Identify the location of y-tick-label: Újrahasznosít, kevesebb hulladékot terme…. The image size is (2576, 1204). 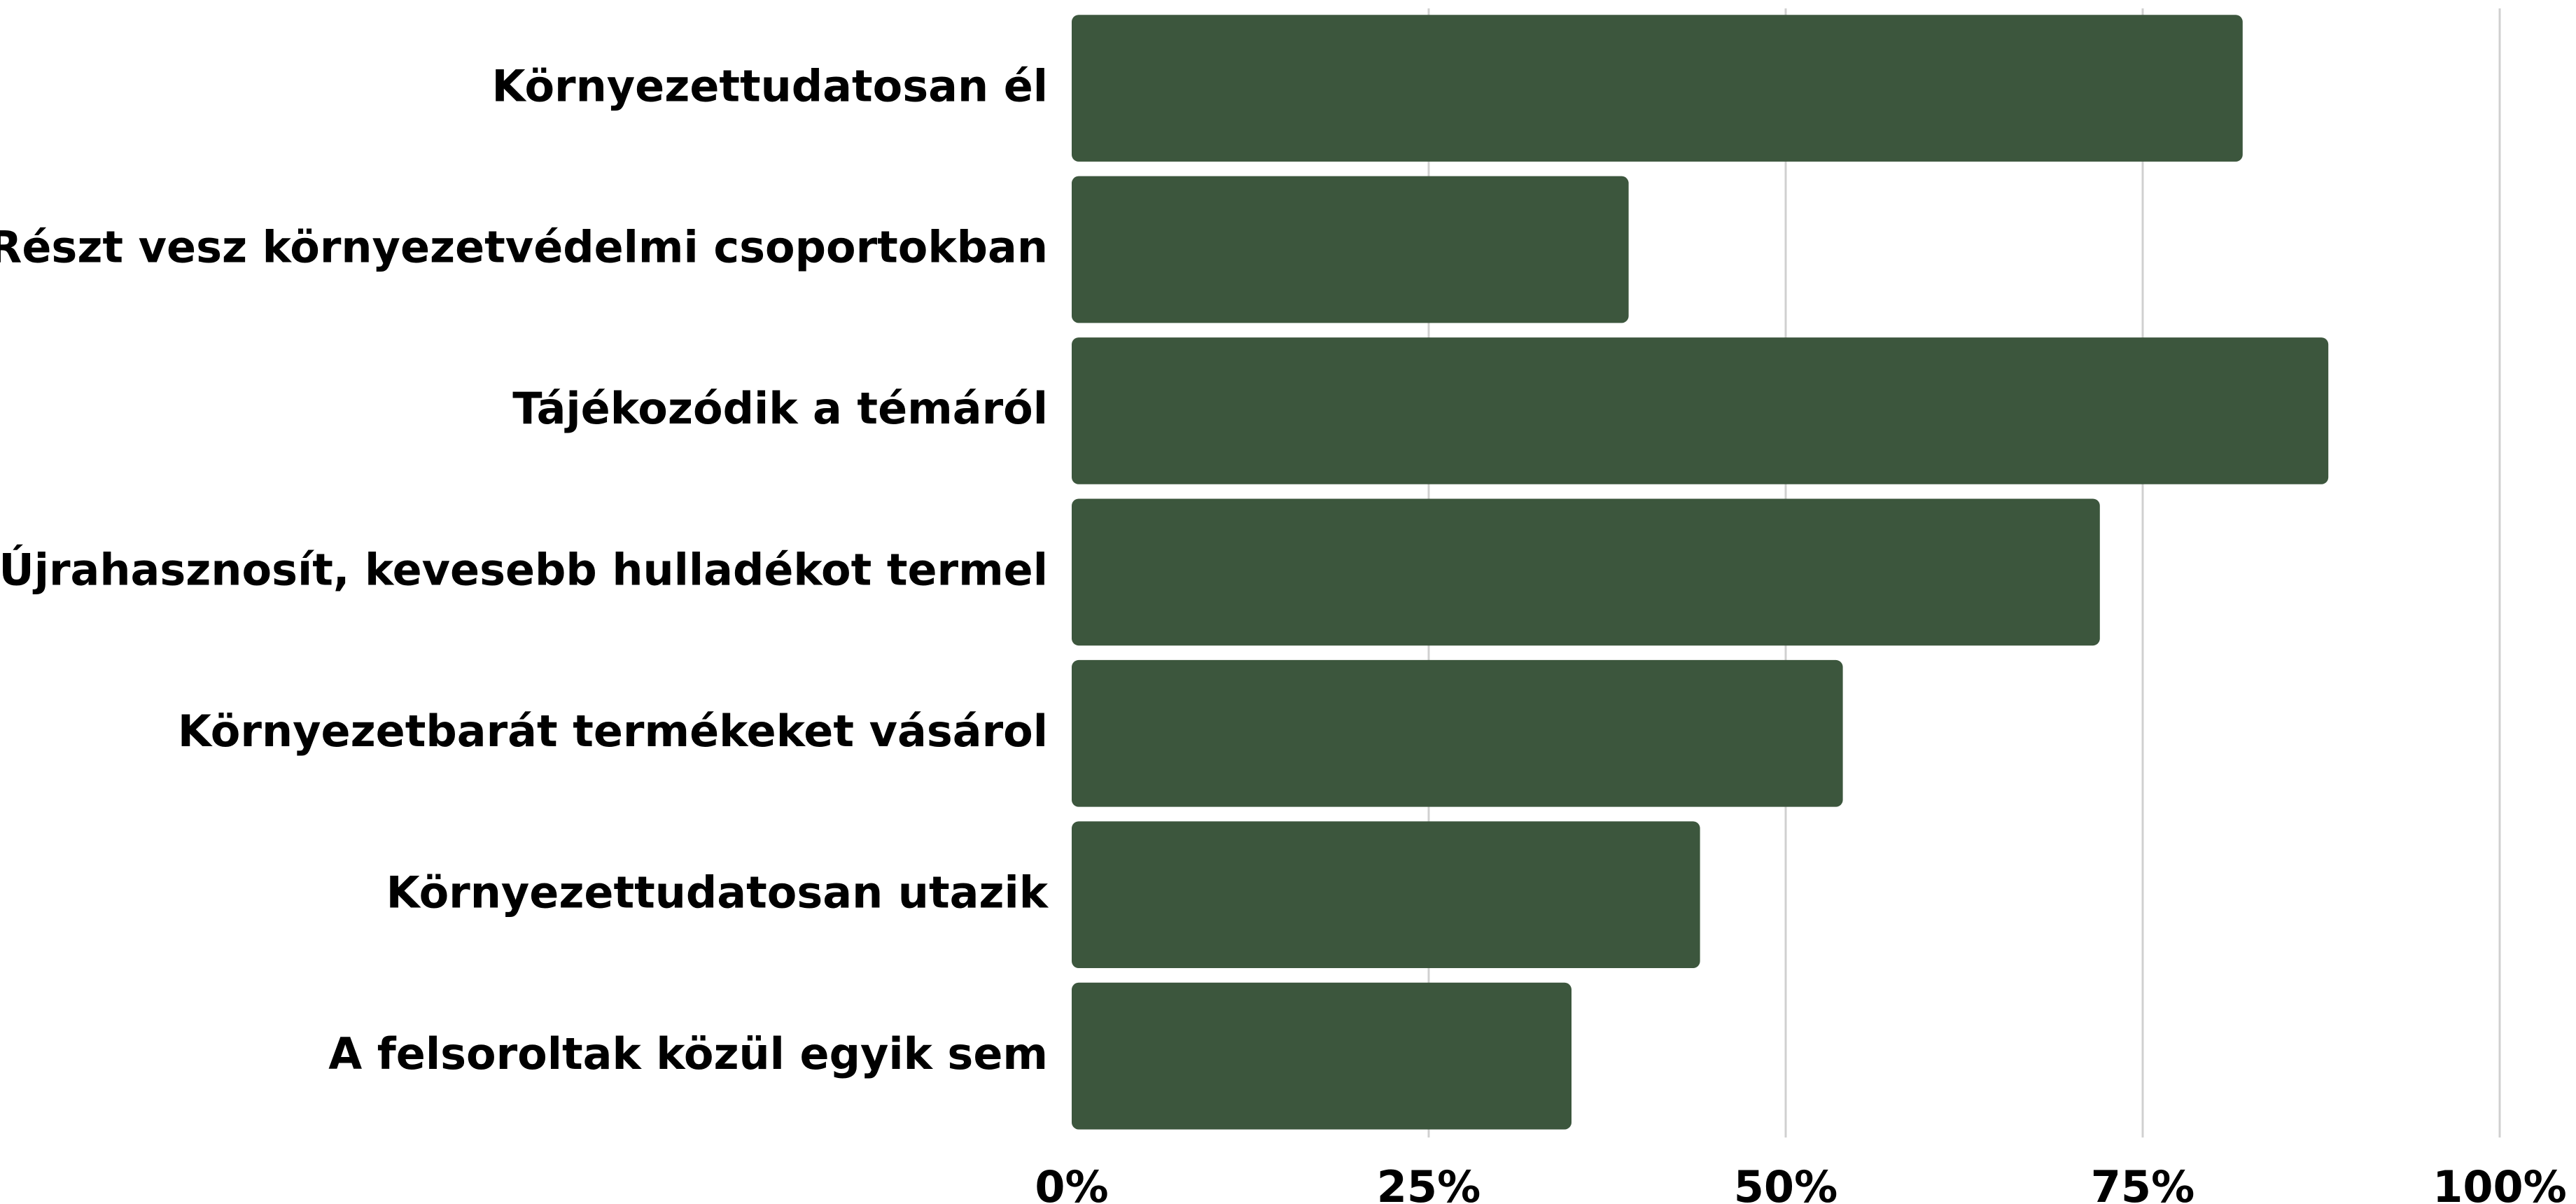
(524, 570).